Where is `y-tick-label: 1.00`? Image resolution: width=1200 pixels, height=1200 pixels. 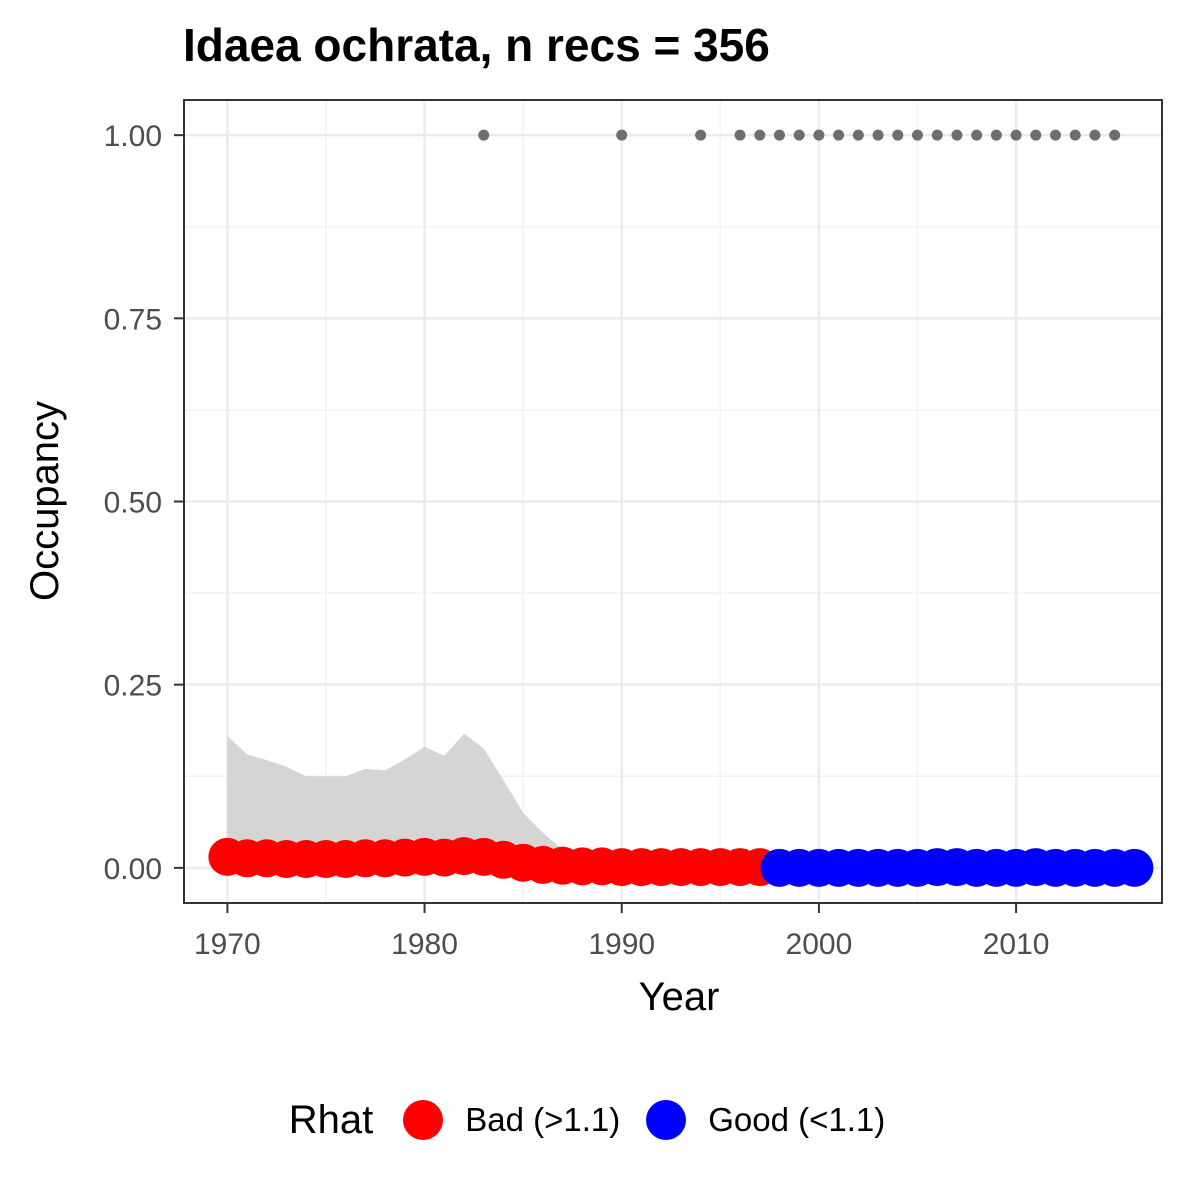
y-tick-label: 1.00 is located at coordinates (133, 136).